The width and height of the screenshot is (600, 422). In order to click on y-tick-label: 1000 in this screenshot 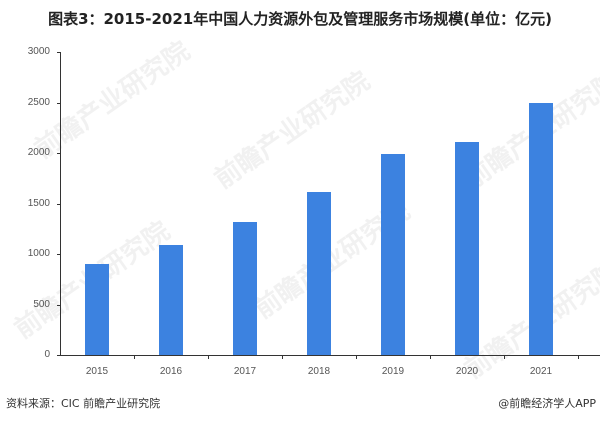, I will do `click(38, 253)`.